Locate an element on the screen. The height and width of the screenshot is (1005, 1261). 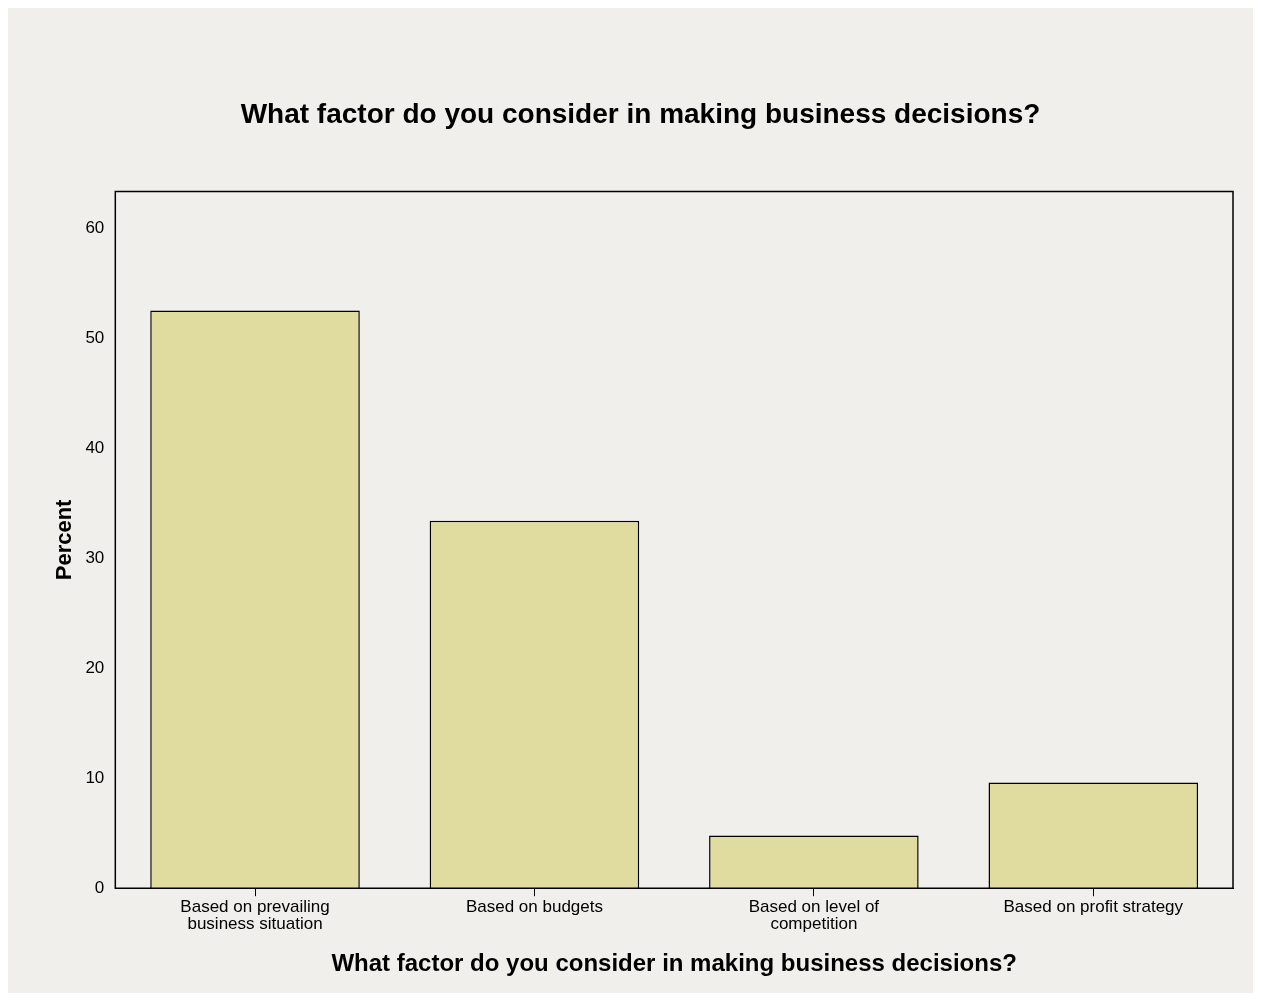
y-tick-label: 50 is located at coordinates (95, 337).